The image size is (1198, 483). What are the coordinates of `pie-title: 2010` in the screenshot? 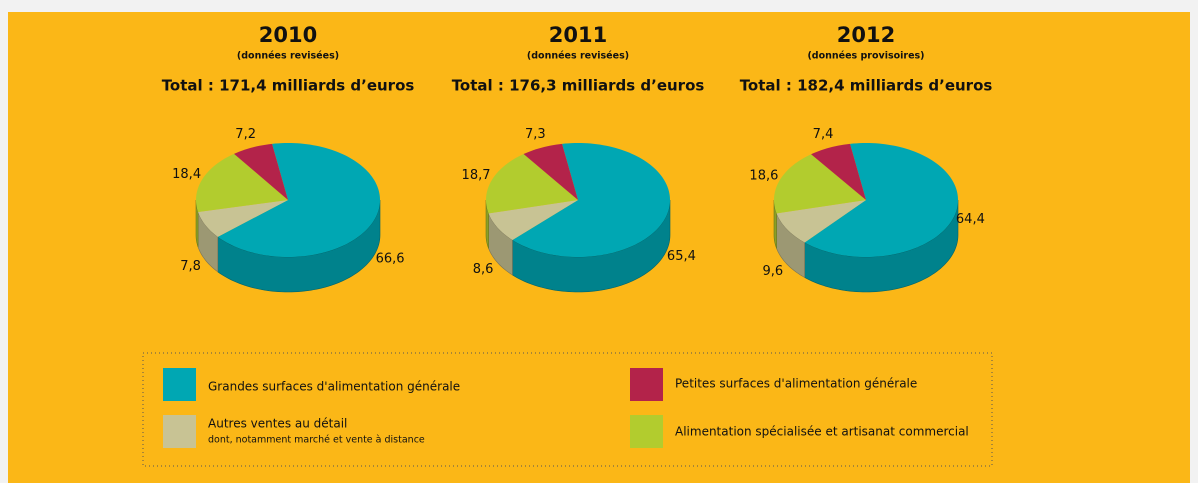 It's located at (288, 35).